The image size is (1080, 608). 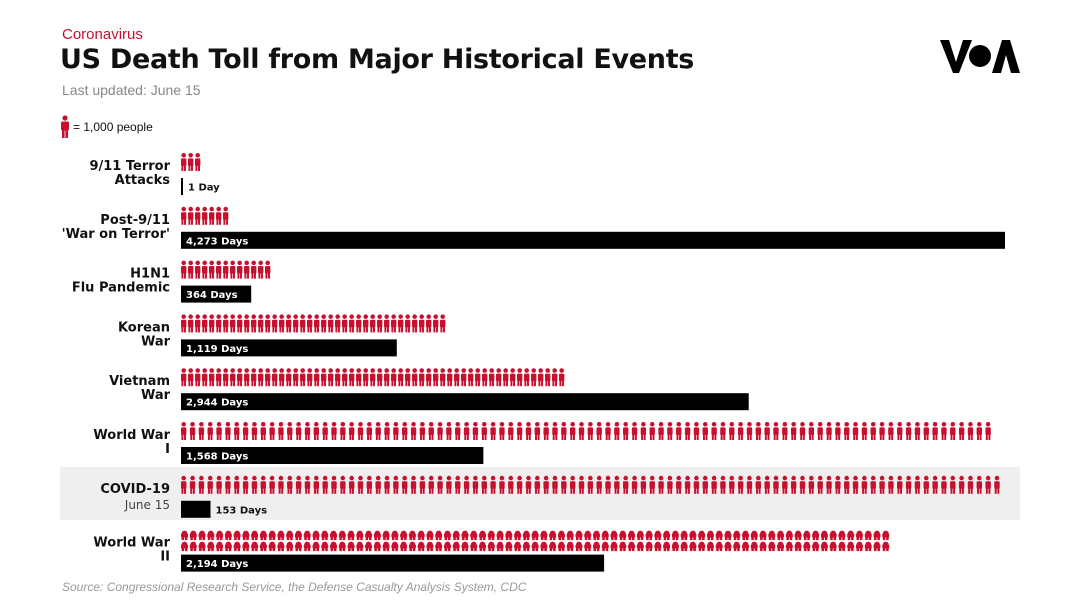 I want to click on duration-label: 4,273 Days, so click(x=217, y=241).